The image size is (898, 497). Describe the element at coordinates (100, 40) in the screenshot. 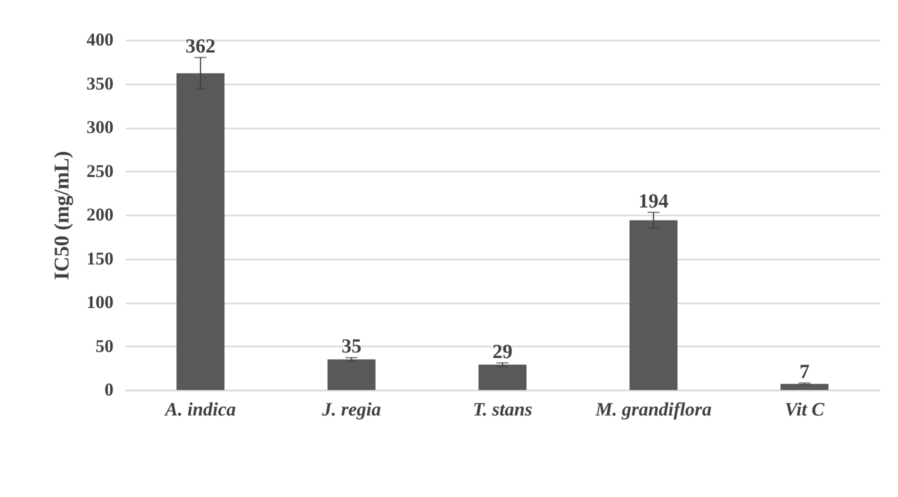

I see `y-tick-label: 400` at that location.